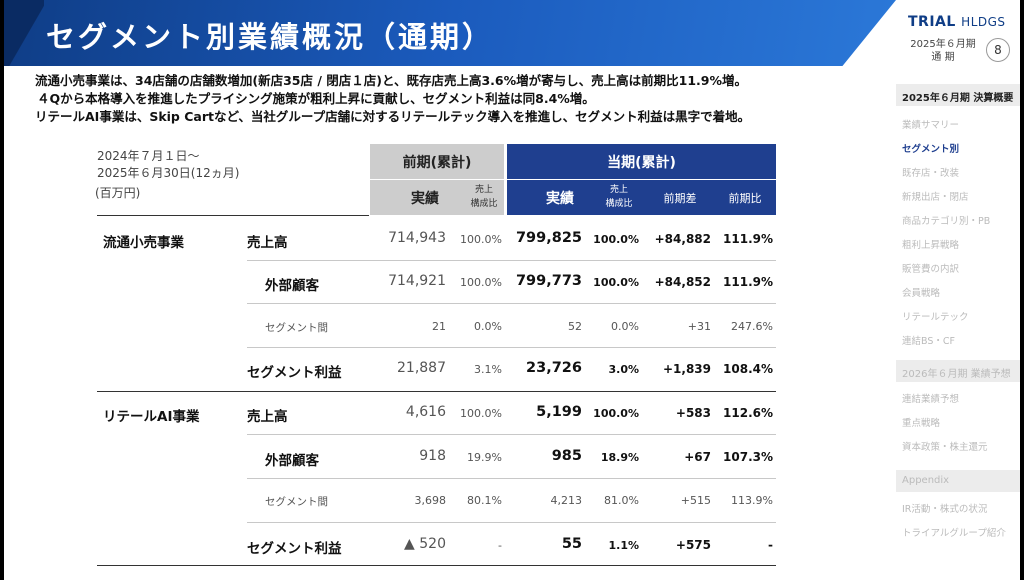 Image resolution: width=1024 pixels, height=580 pixels. I want to click on segment-name: リテールAI事業, so click(151, 417).